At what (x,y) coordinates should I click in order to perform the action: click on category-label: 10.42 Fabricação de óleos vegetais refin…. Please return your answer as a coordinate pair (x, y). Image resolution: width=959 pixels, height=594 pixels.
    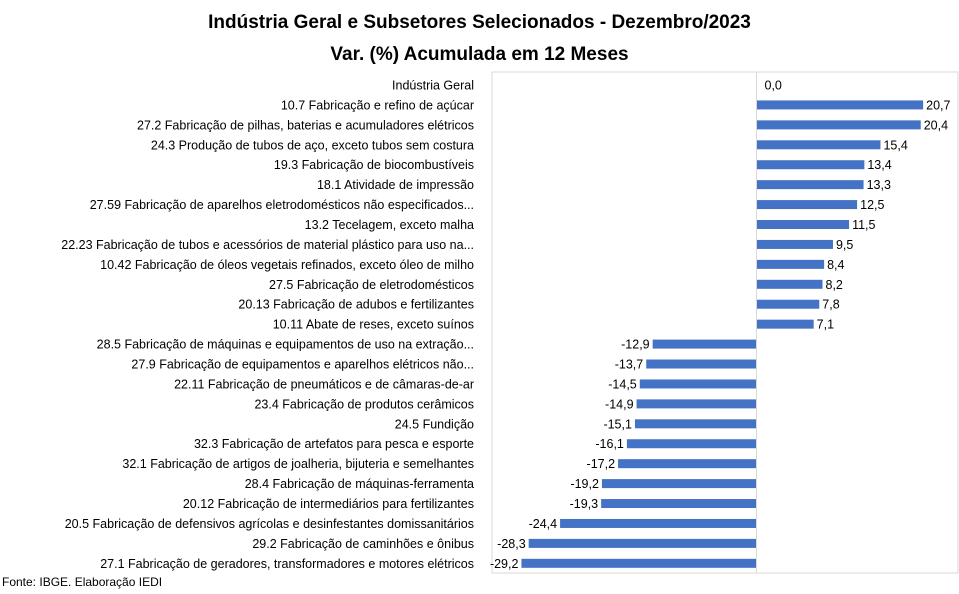
    Looking at the image, I should click on (287, 265).